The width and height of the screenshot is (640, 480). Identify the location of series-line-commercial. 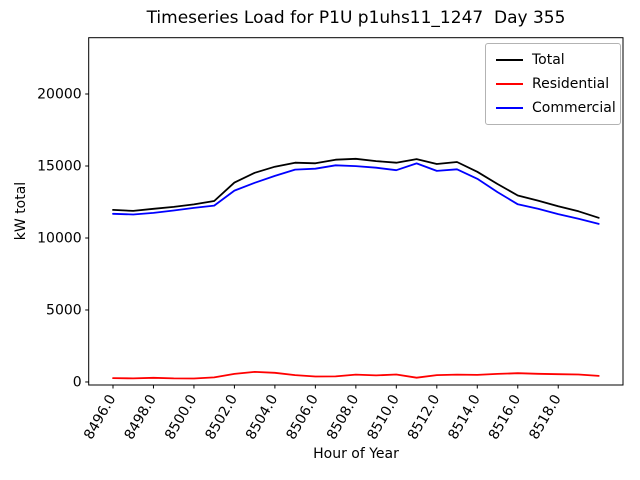
(356, 193).